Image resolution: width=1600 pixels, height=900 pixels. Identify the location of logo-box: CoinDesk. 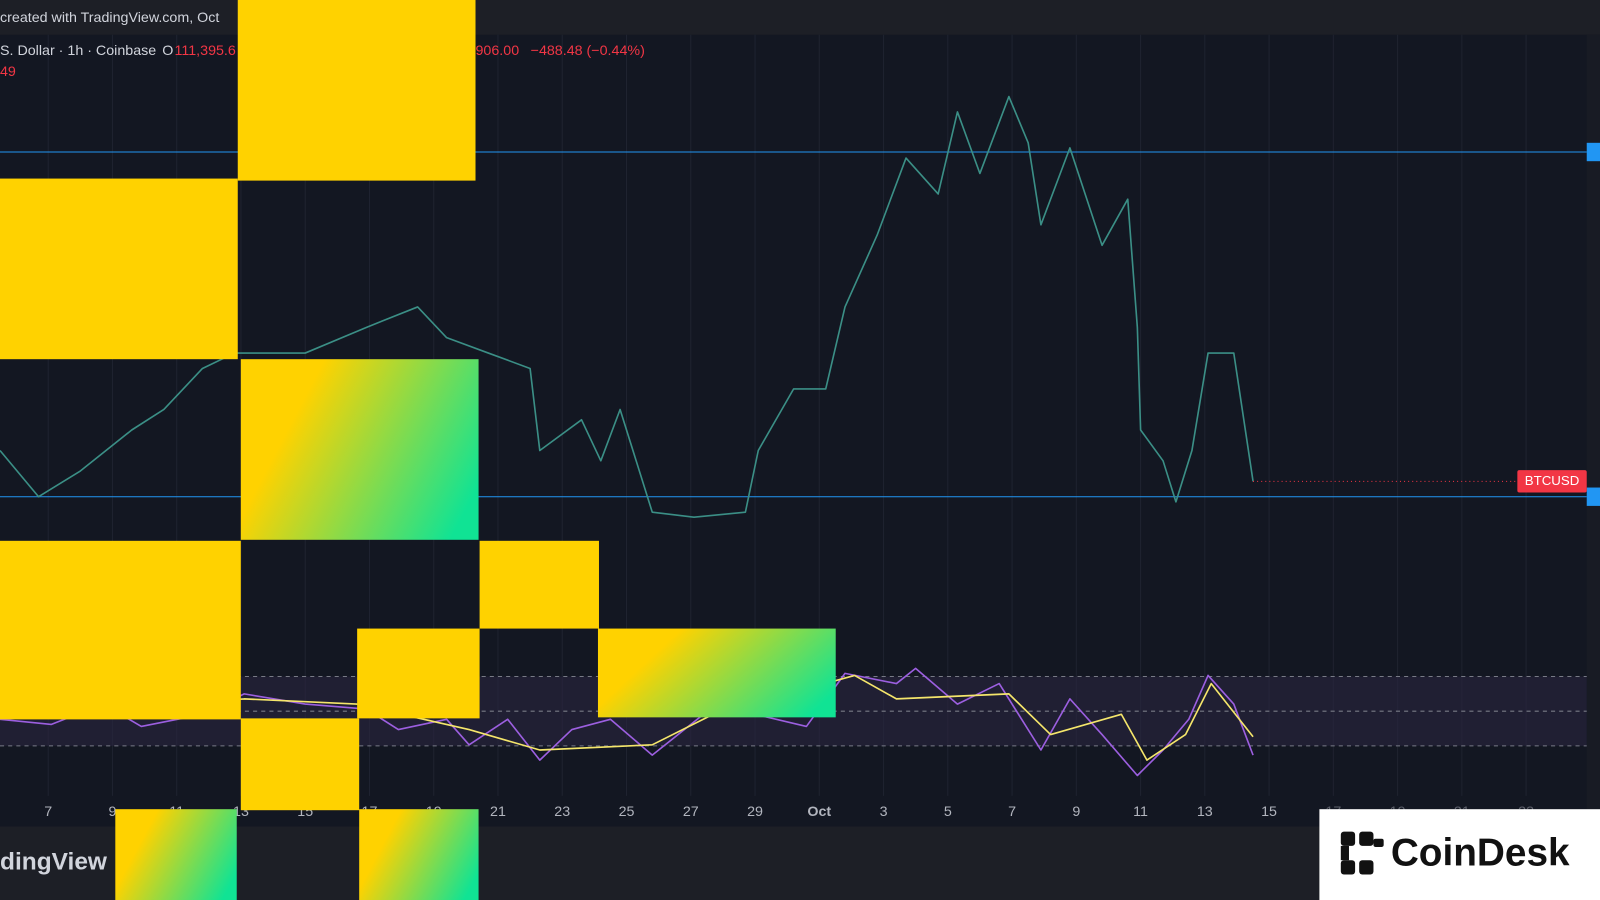
(1459, 854).